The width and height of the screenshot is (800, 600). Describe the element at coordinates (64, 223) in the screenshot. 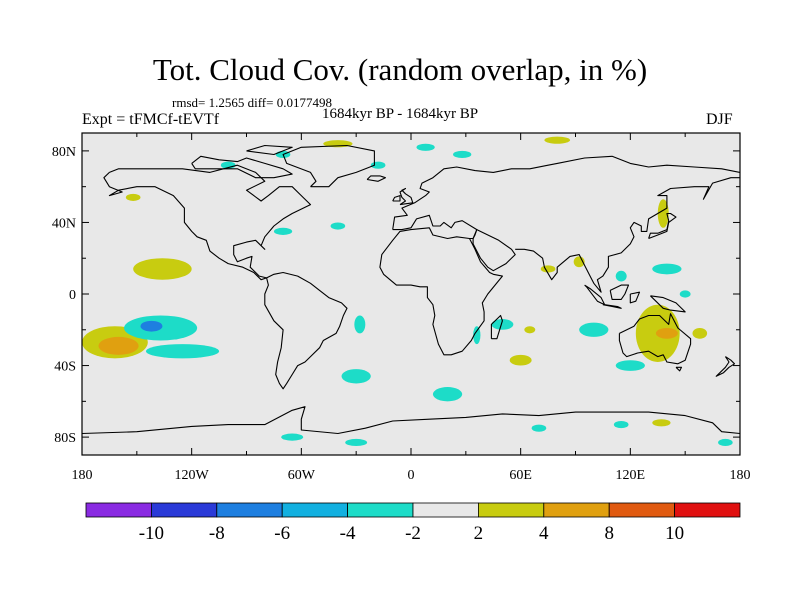

I see `y-tick-label: 40N` at that location.